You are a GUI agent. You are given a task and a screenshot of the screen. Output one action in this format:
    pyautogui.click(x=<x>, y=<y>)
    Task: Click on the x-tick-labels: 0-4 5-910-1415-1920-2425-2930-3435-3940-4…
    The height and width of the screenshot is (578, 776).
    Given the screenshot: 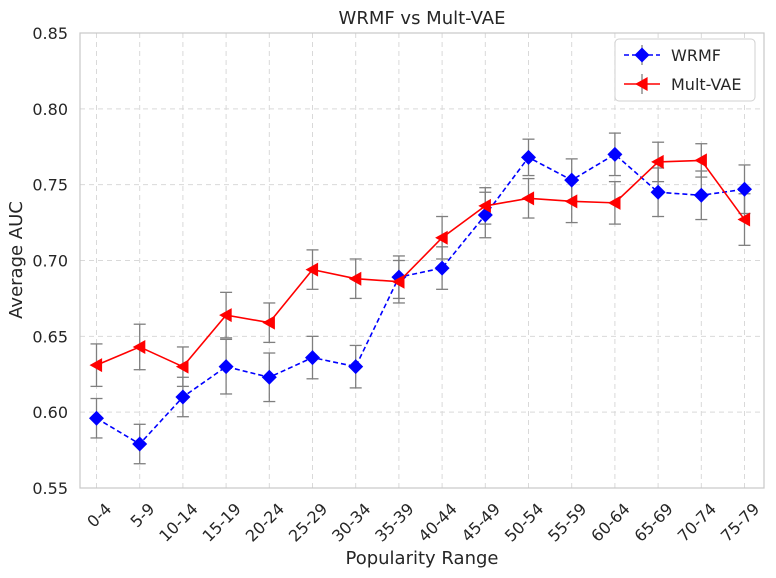 What is the action you would take?
    pyautogui.click(x=423, y=522)
    